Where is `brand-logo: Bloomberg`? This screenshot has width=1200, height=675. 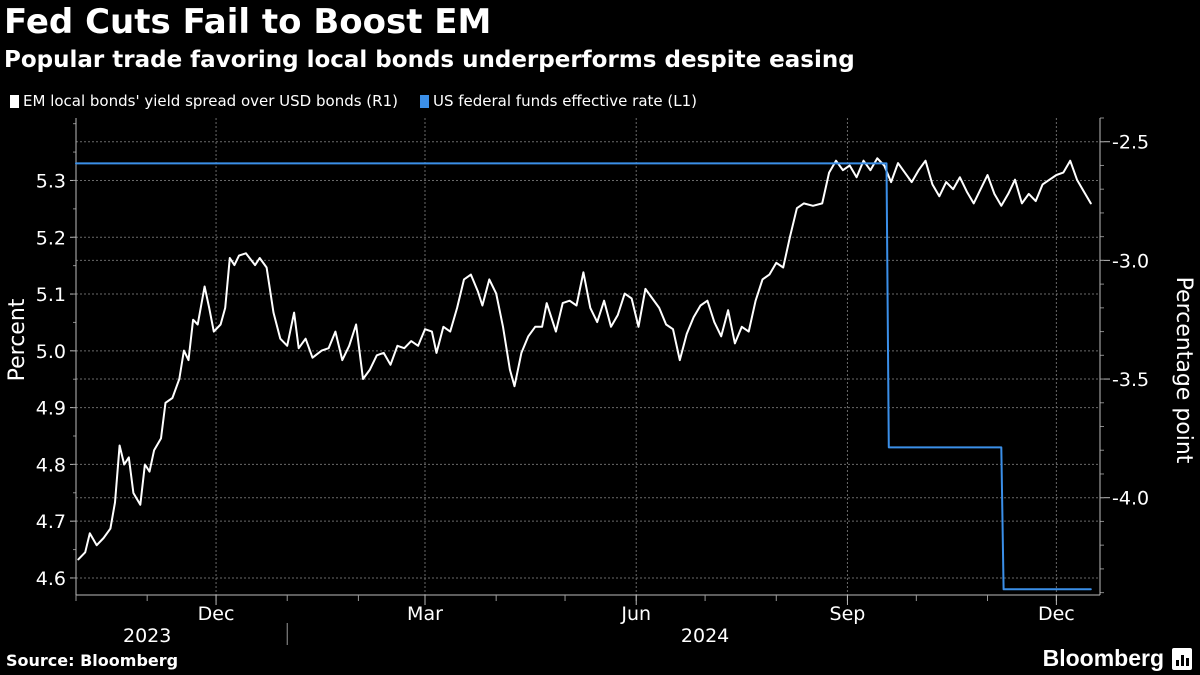 brand-logo: Bloomberg is located at coordinates (1103, 658).